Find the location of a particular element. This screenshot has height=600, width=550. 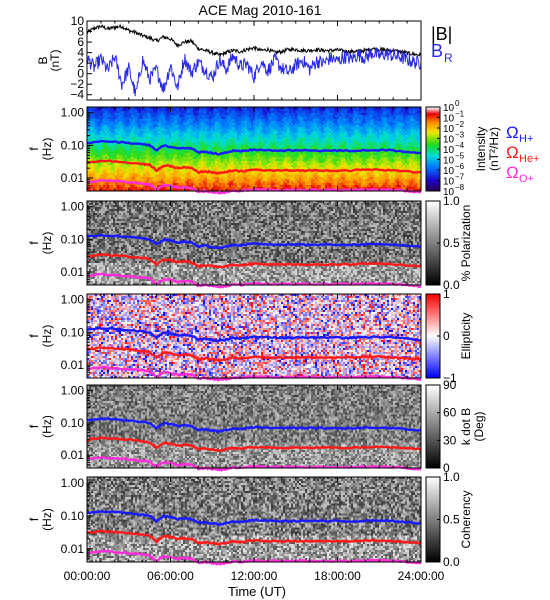

polarization-gyro-Hplus is located at coordinates (254, 241).